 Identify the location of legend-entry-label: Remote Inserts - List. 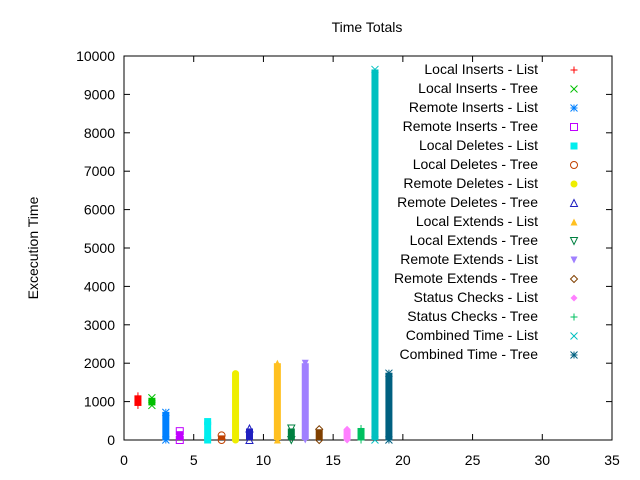
(473, 107).